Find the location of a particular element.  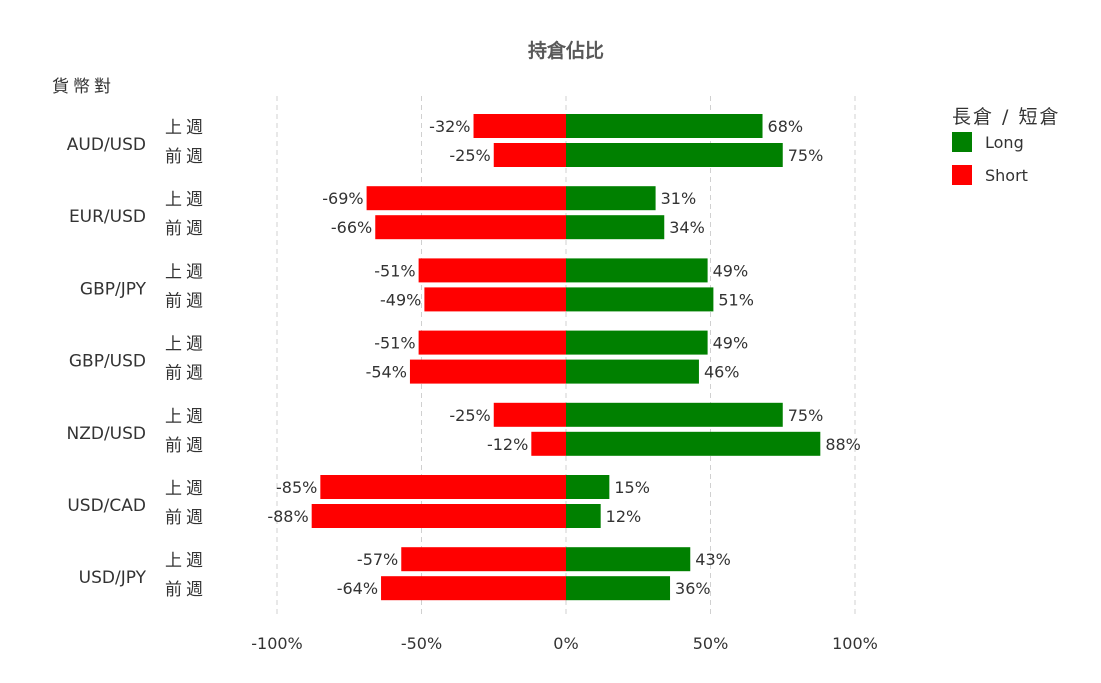

short-value-label: -64% is located at coordinates (357, 588).